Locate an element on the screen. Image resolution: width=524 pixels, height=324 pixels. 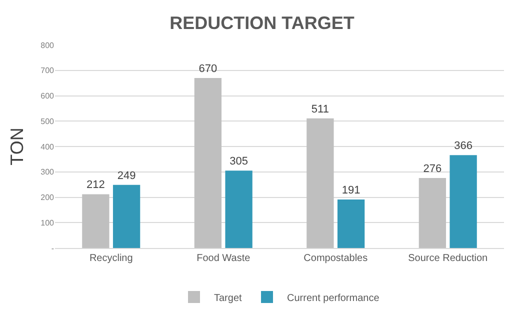
data-label: 305 is located at coordinates (239, 162).